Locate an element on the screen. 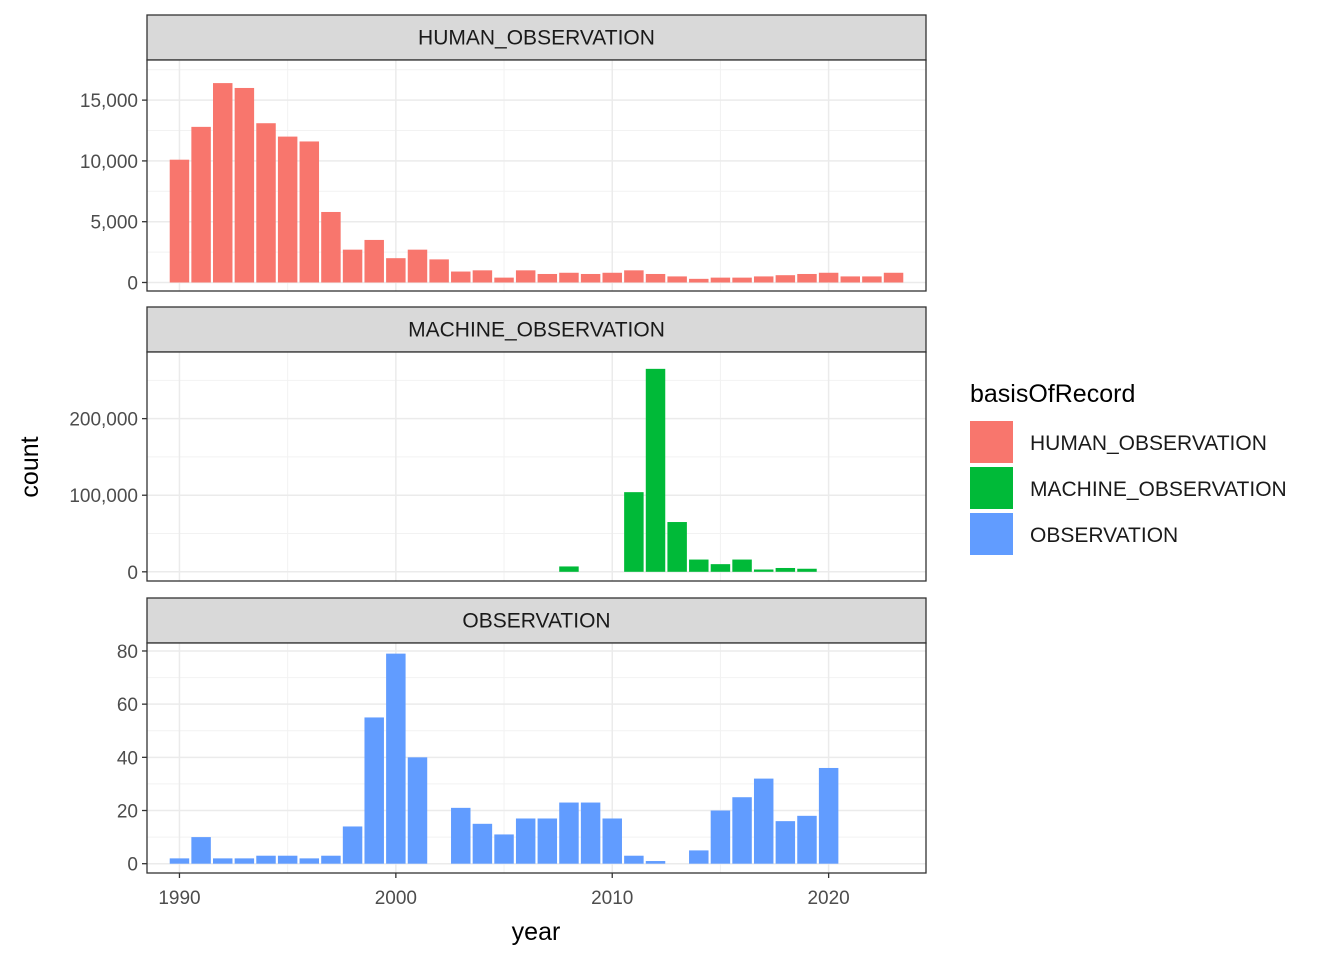 The image size is (1344, 960). panel-background is located at coordinates (536, 466).